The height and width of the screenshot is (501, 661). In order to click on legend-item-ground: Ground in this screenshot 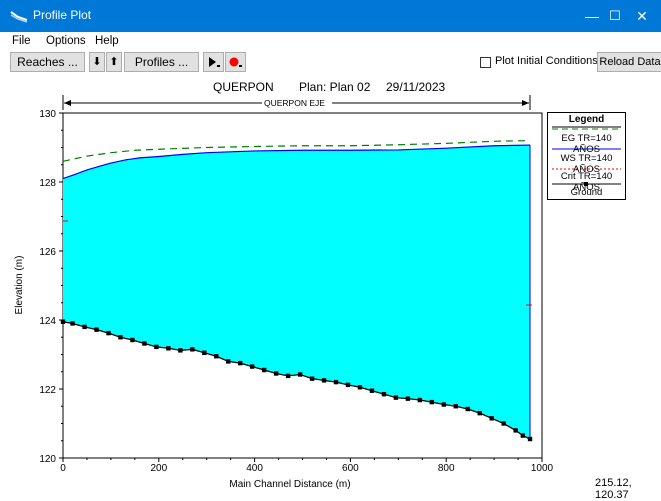, I will do `click(586, 192)`.